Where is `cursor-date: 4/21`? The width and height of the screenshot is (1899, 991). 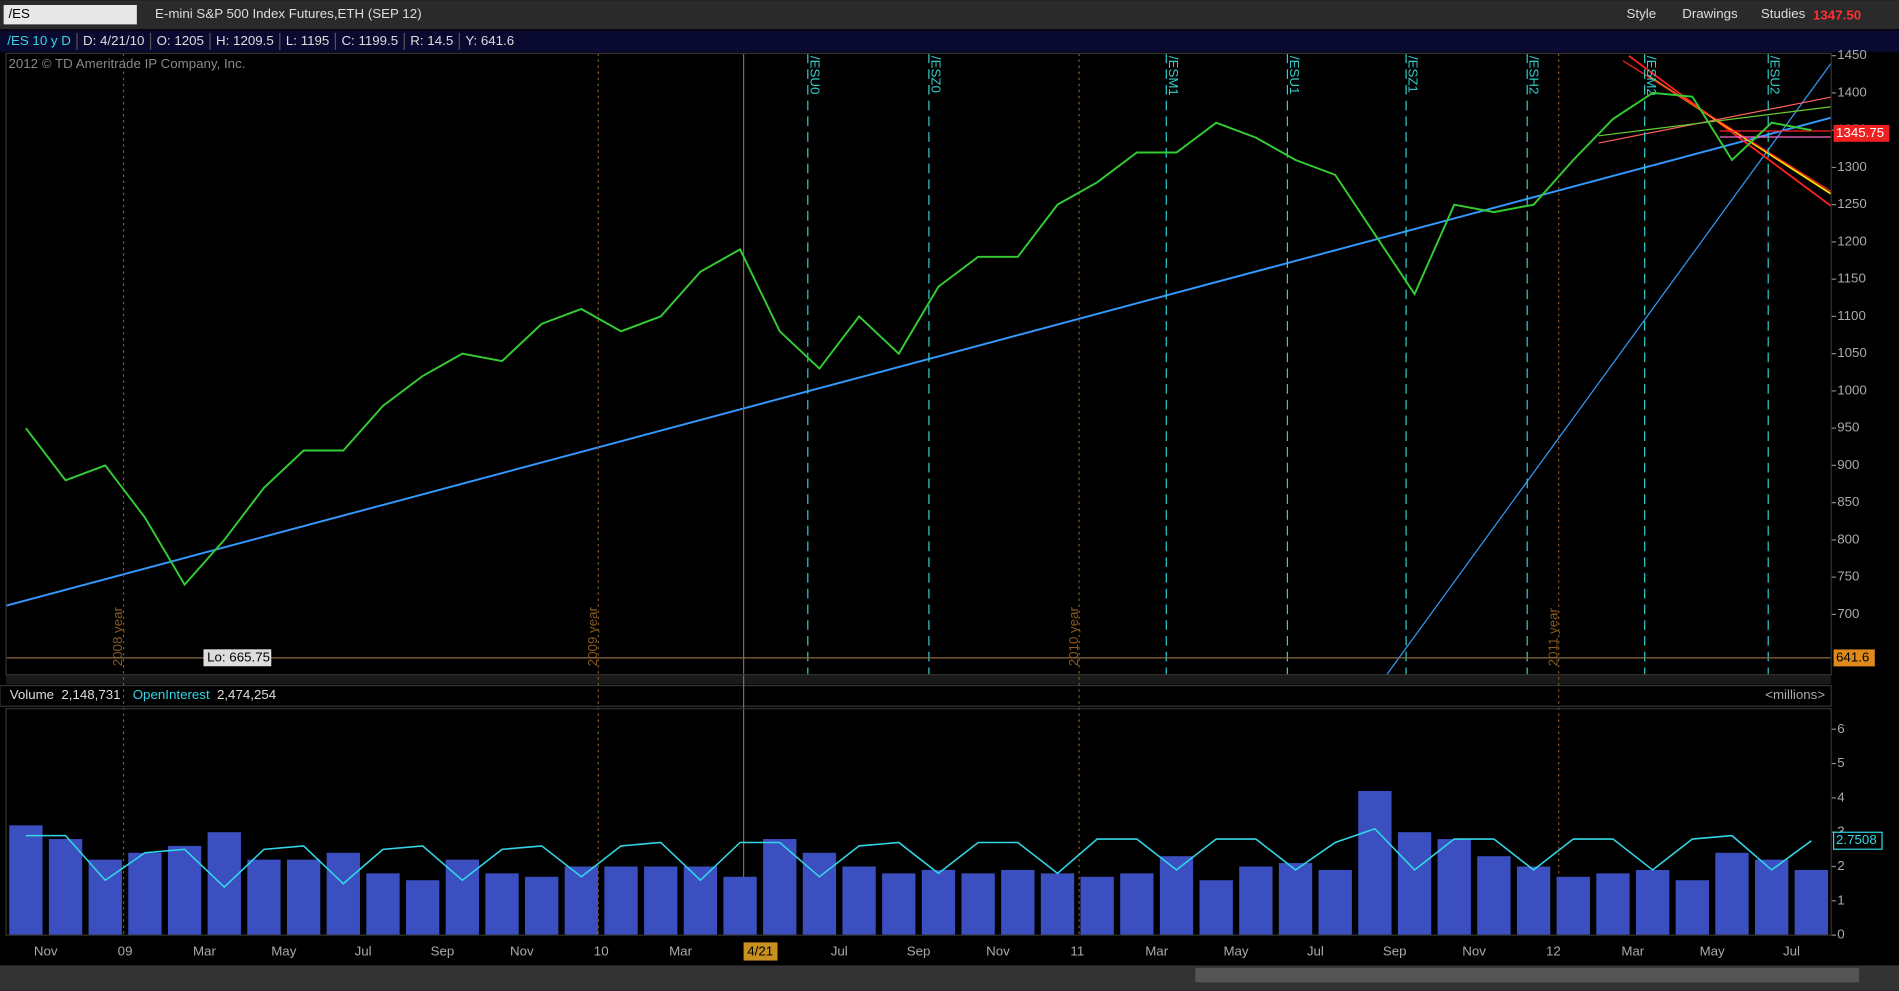
cursor-date: 4/21 is located at coordinates (760, 951).